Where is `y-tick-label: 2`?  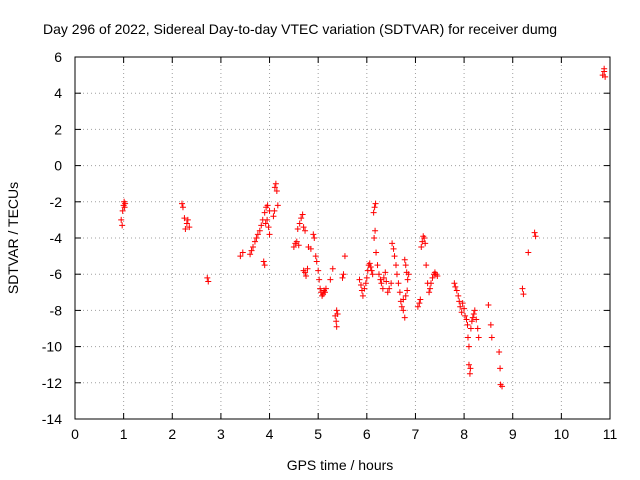 y-tick-label: 2 is located at coordinates (58, 129).